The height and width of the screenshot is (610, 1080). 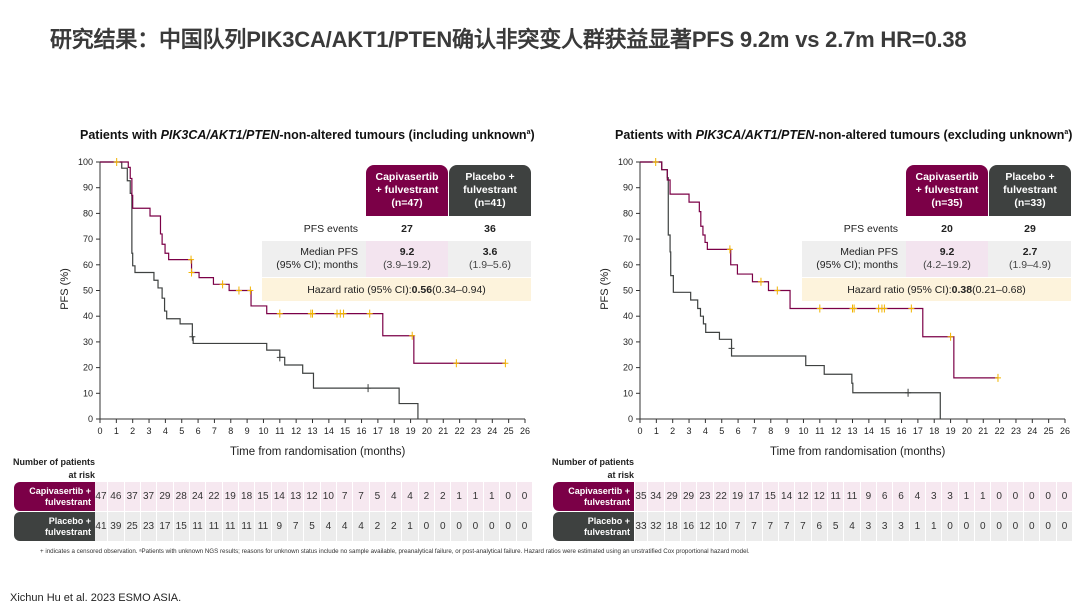 I want to click on risk-cell-capivasertib: 11, so click(x=852, y=496).